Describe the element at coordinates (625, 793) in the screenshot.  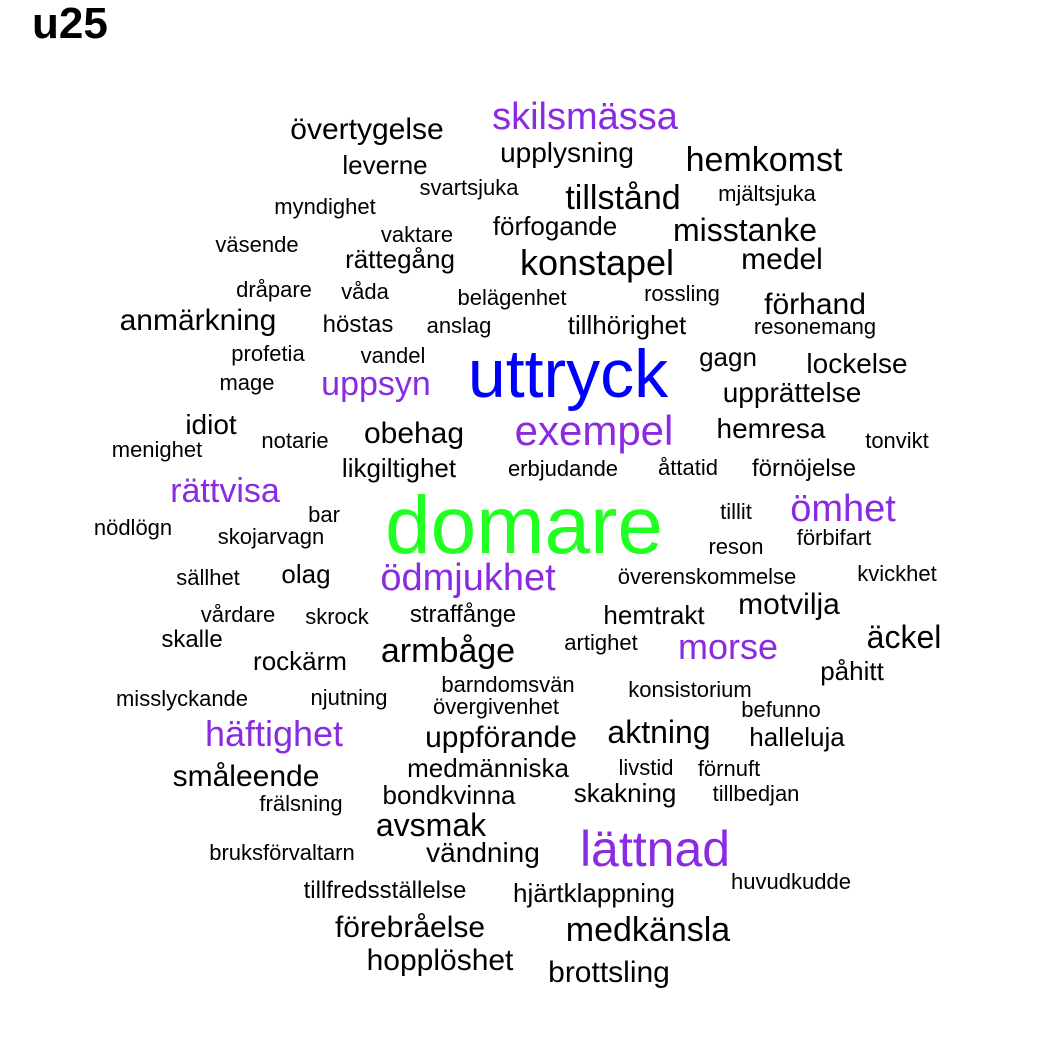
I see `word-skakning: skakning` at that location.